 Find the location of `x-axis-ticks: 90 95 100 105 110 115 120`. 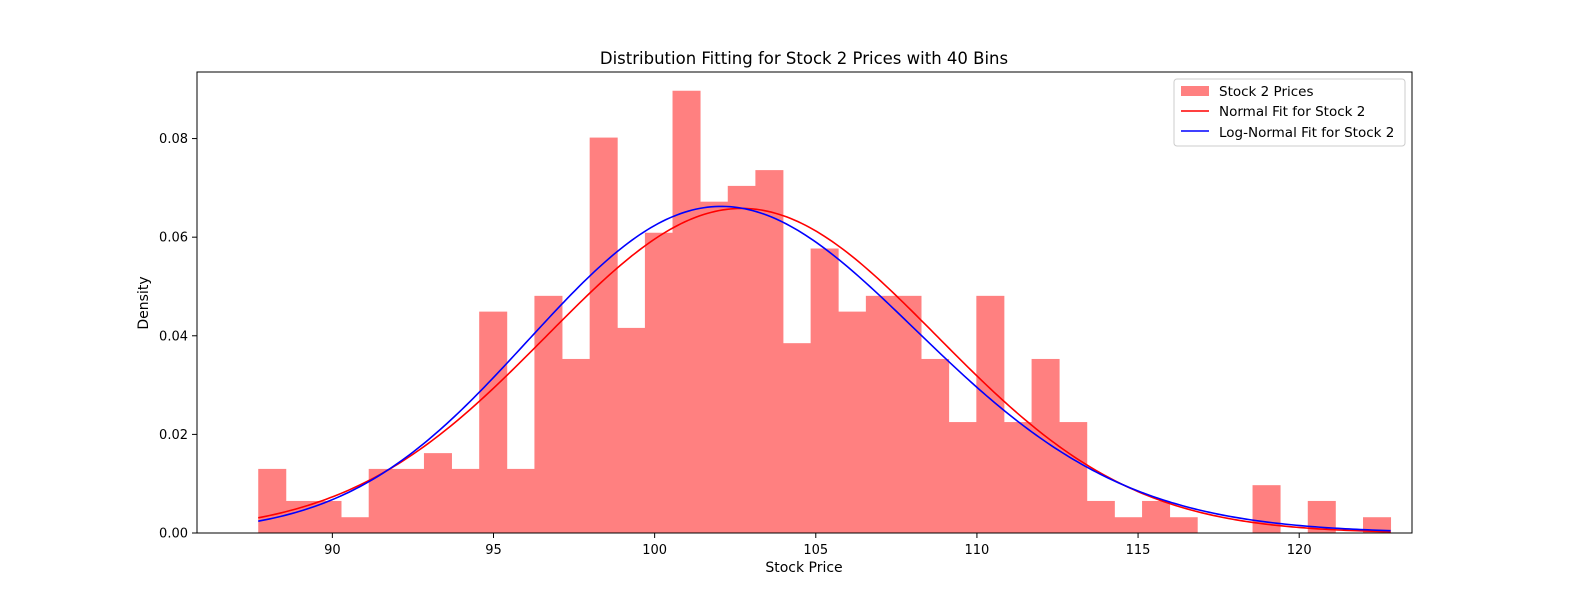

x-axis-ticks: 90 95 100 105 110 115 120 is located at coordinates (818, 545).